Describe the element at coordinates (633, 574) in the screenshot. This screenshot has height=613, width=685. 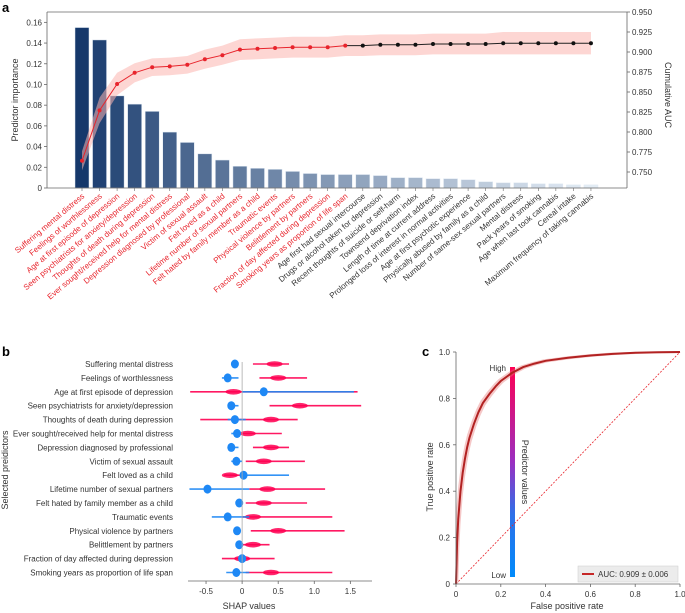
I see `legend-label-auc: AUC: 0.909 ± 0.006` at that location.